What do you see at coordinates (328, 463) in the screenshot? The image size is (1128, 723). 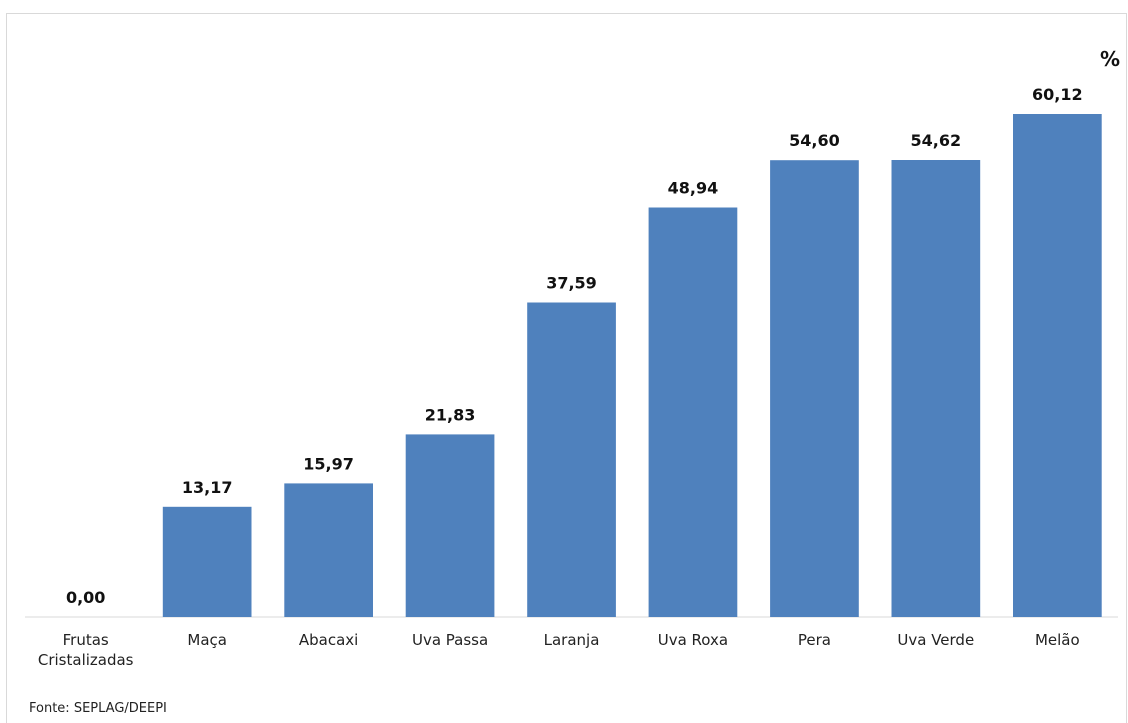 I see `data-label: 15,97` at bounding box center [328, 463].